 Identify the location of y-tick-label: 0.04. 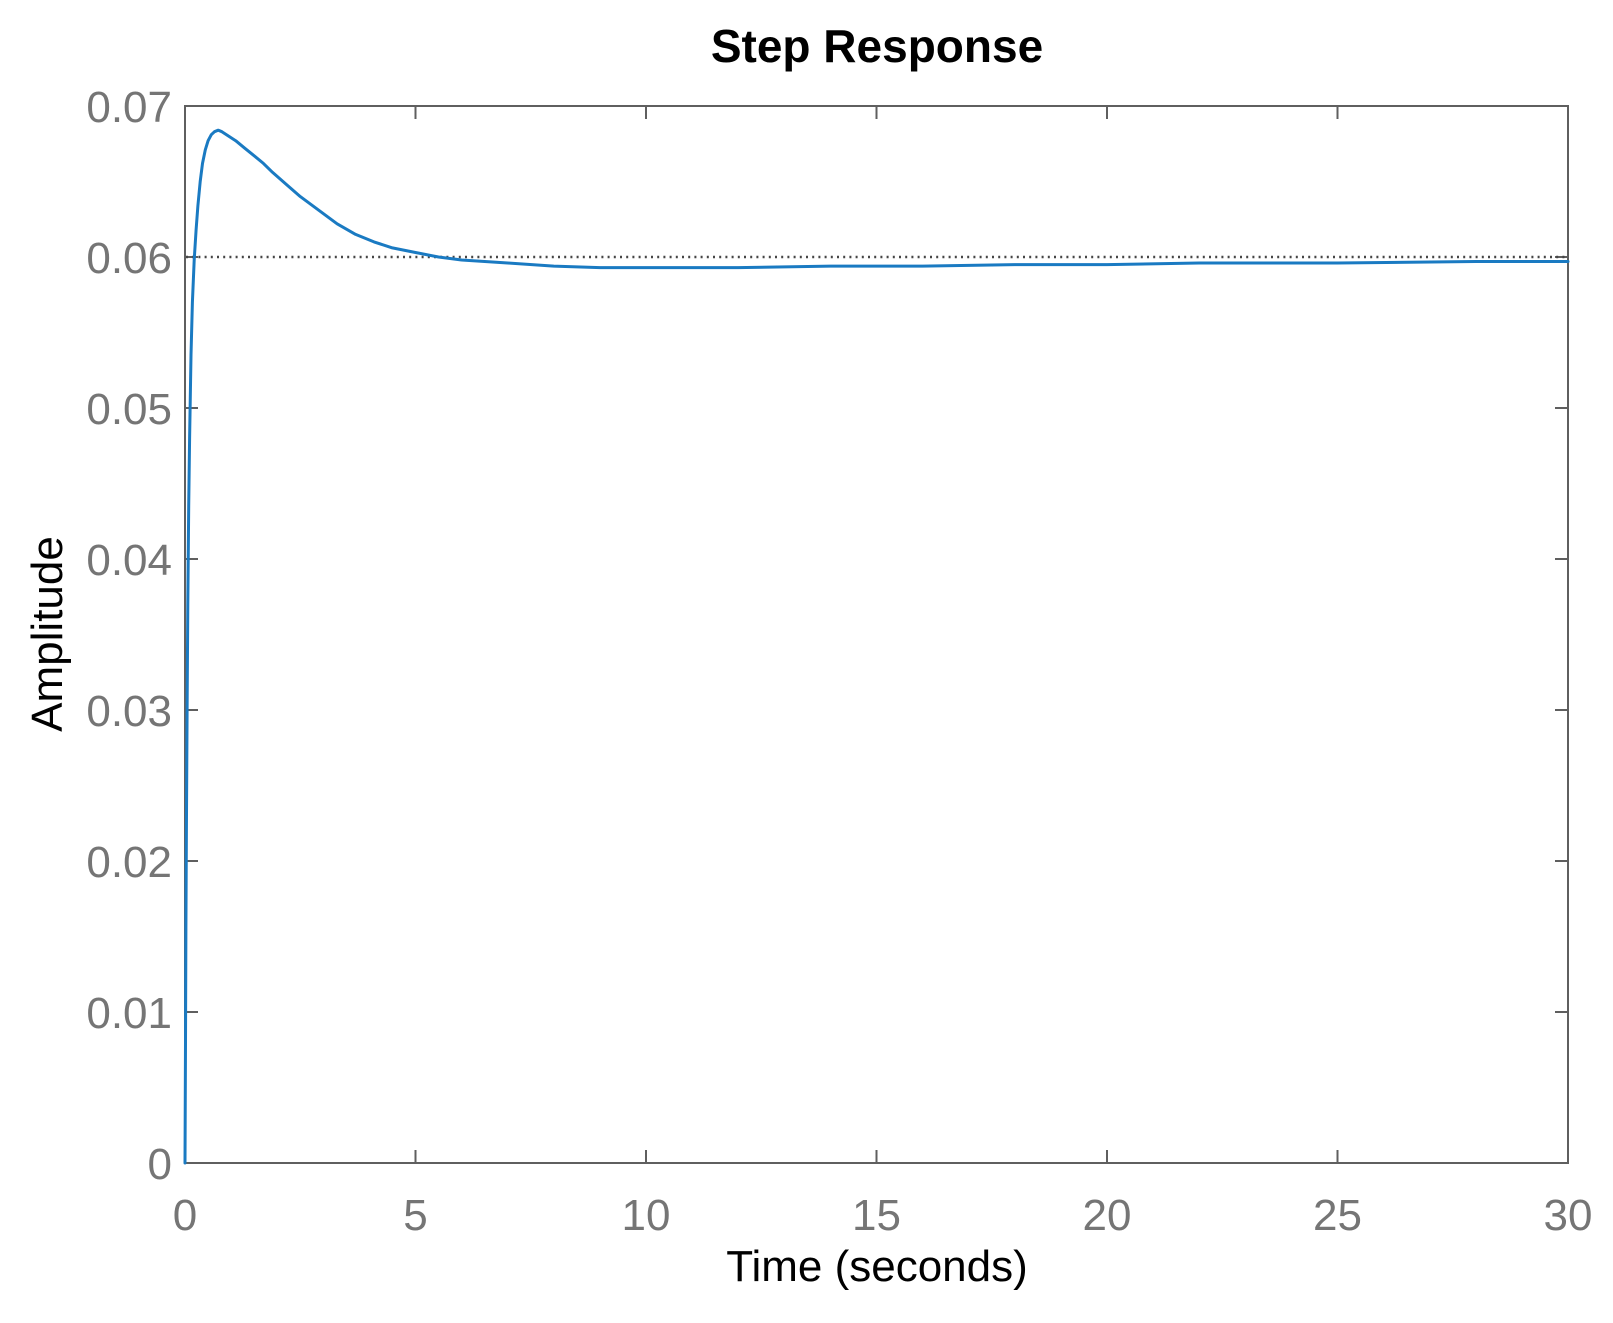
(129, 560).